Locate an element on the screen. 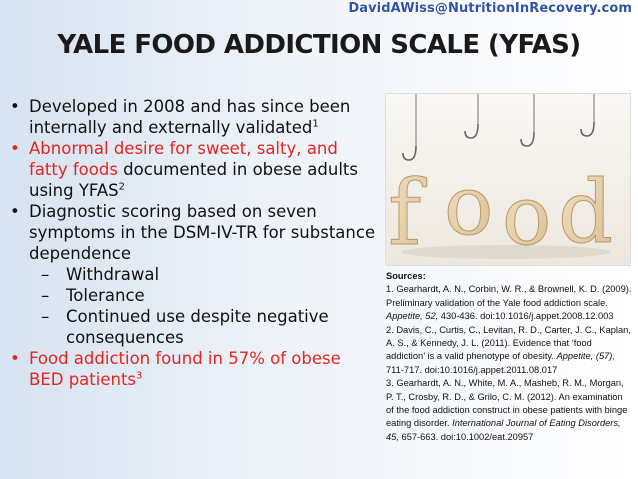  subbullet-withdrawal: Withdrawal is located at coordinates (194, 274).